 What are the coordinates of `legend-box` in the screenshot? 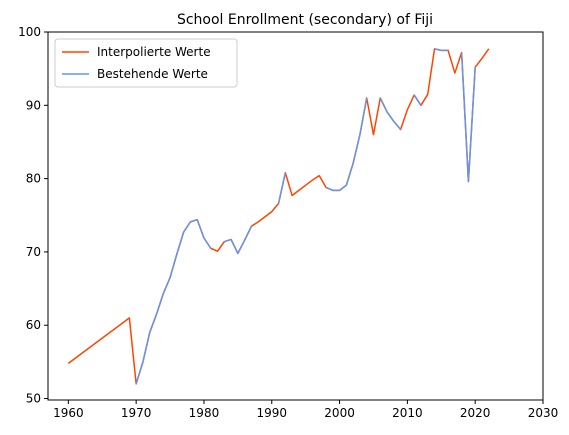 It's located at (146, 63).